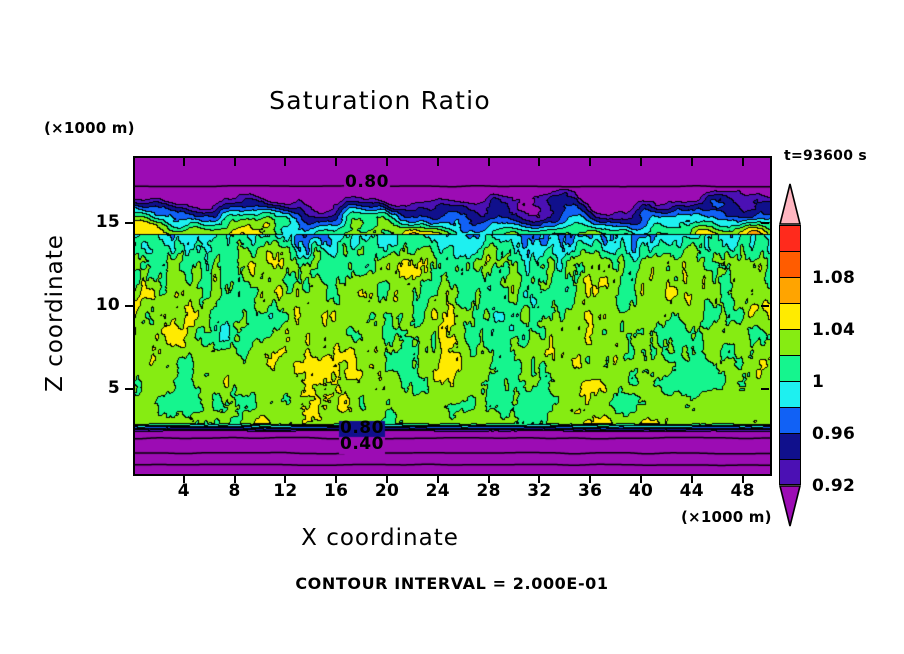 This screenshot has width=904, height=654. What do you see at coordinates (834, 278) in the screenshot?
I see `colorbar-tick-label: 1.08` at bounding box center [834, 278].